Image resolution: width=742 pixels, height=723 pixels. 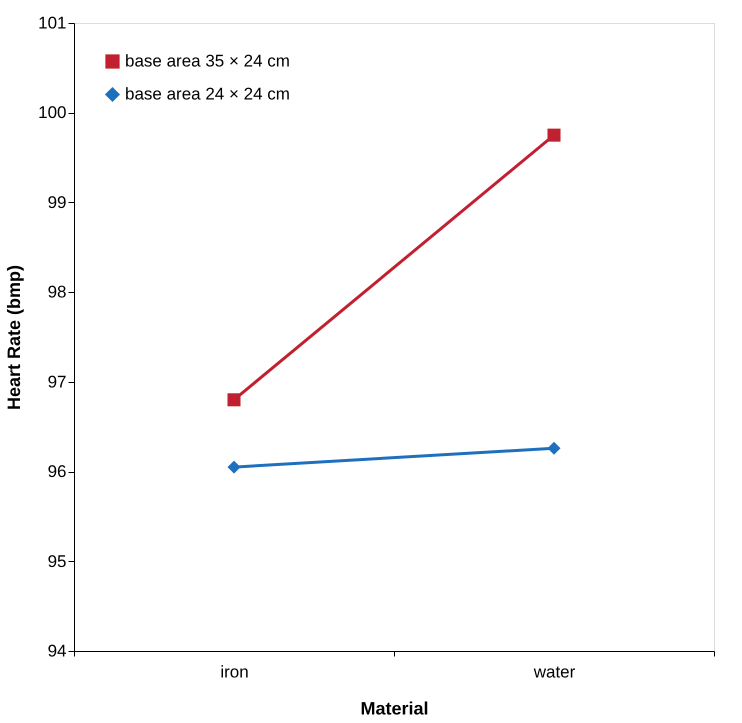 What do you see at coordinates (57, 202) in the screenshot?
I see `y-tick-label: 99` at bounding box center [57, 202].